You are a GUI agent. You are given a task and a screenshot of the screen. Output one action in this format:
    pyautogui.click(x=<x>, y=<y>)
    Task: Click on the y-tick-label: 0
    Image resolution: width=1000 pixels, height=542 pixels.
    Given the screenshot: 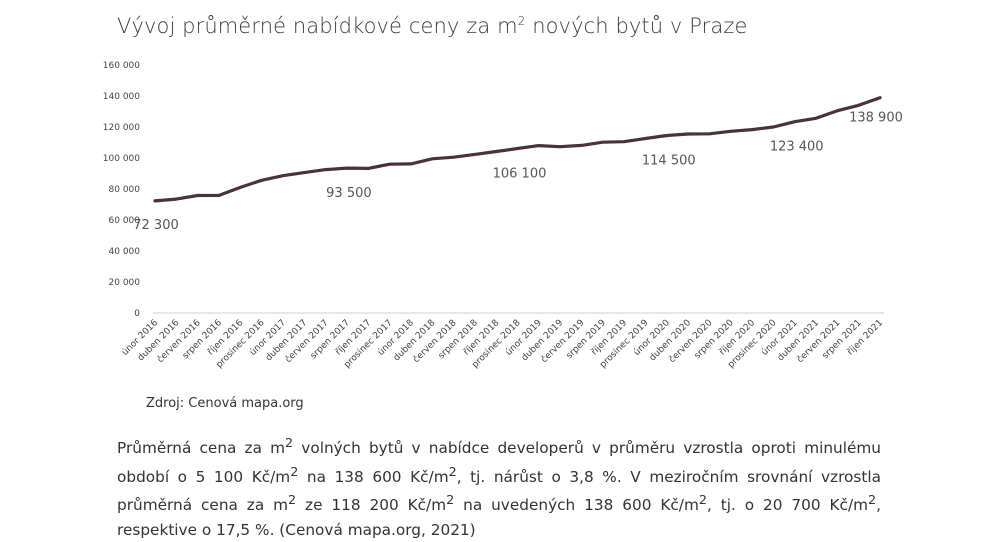 What is the action you would take?
    pyautogui.click(x=137, y=314)
    